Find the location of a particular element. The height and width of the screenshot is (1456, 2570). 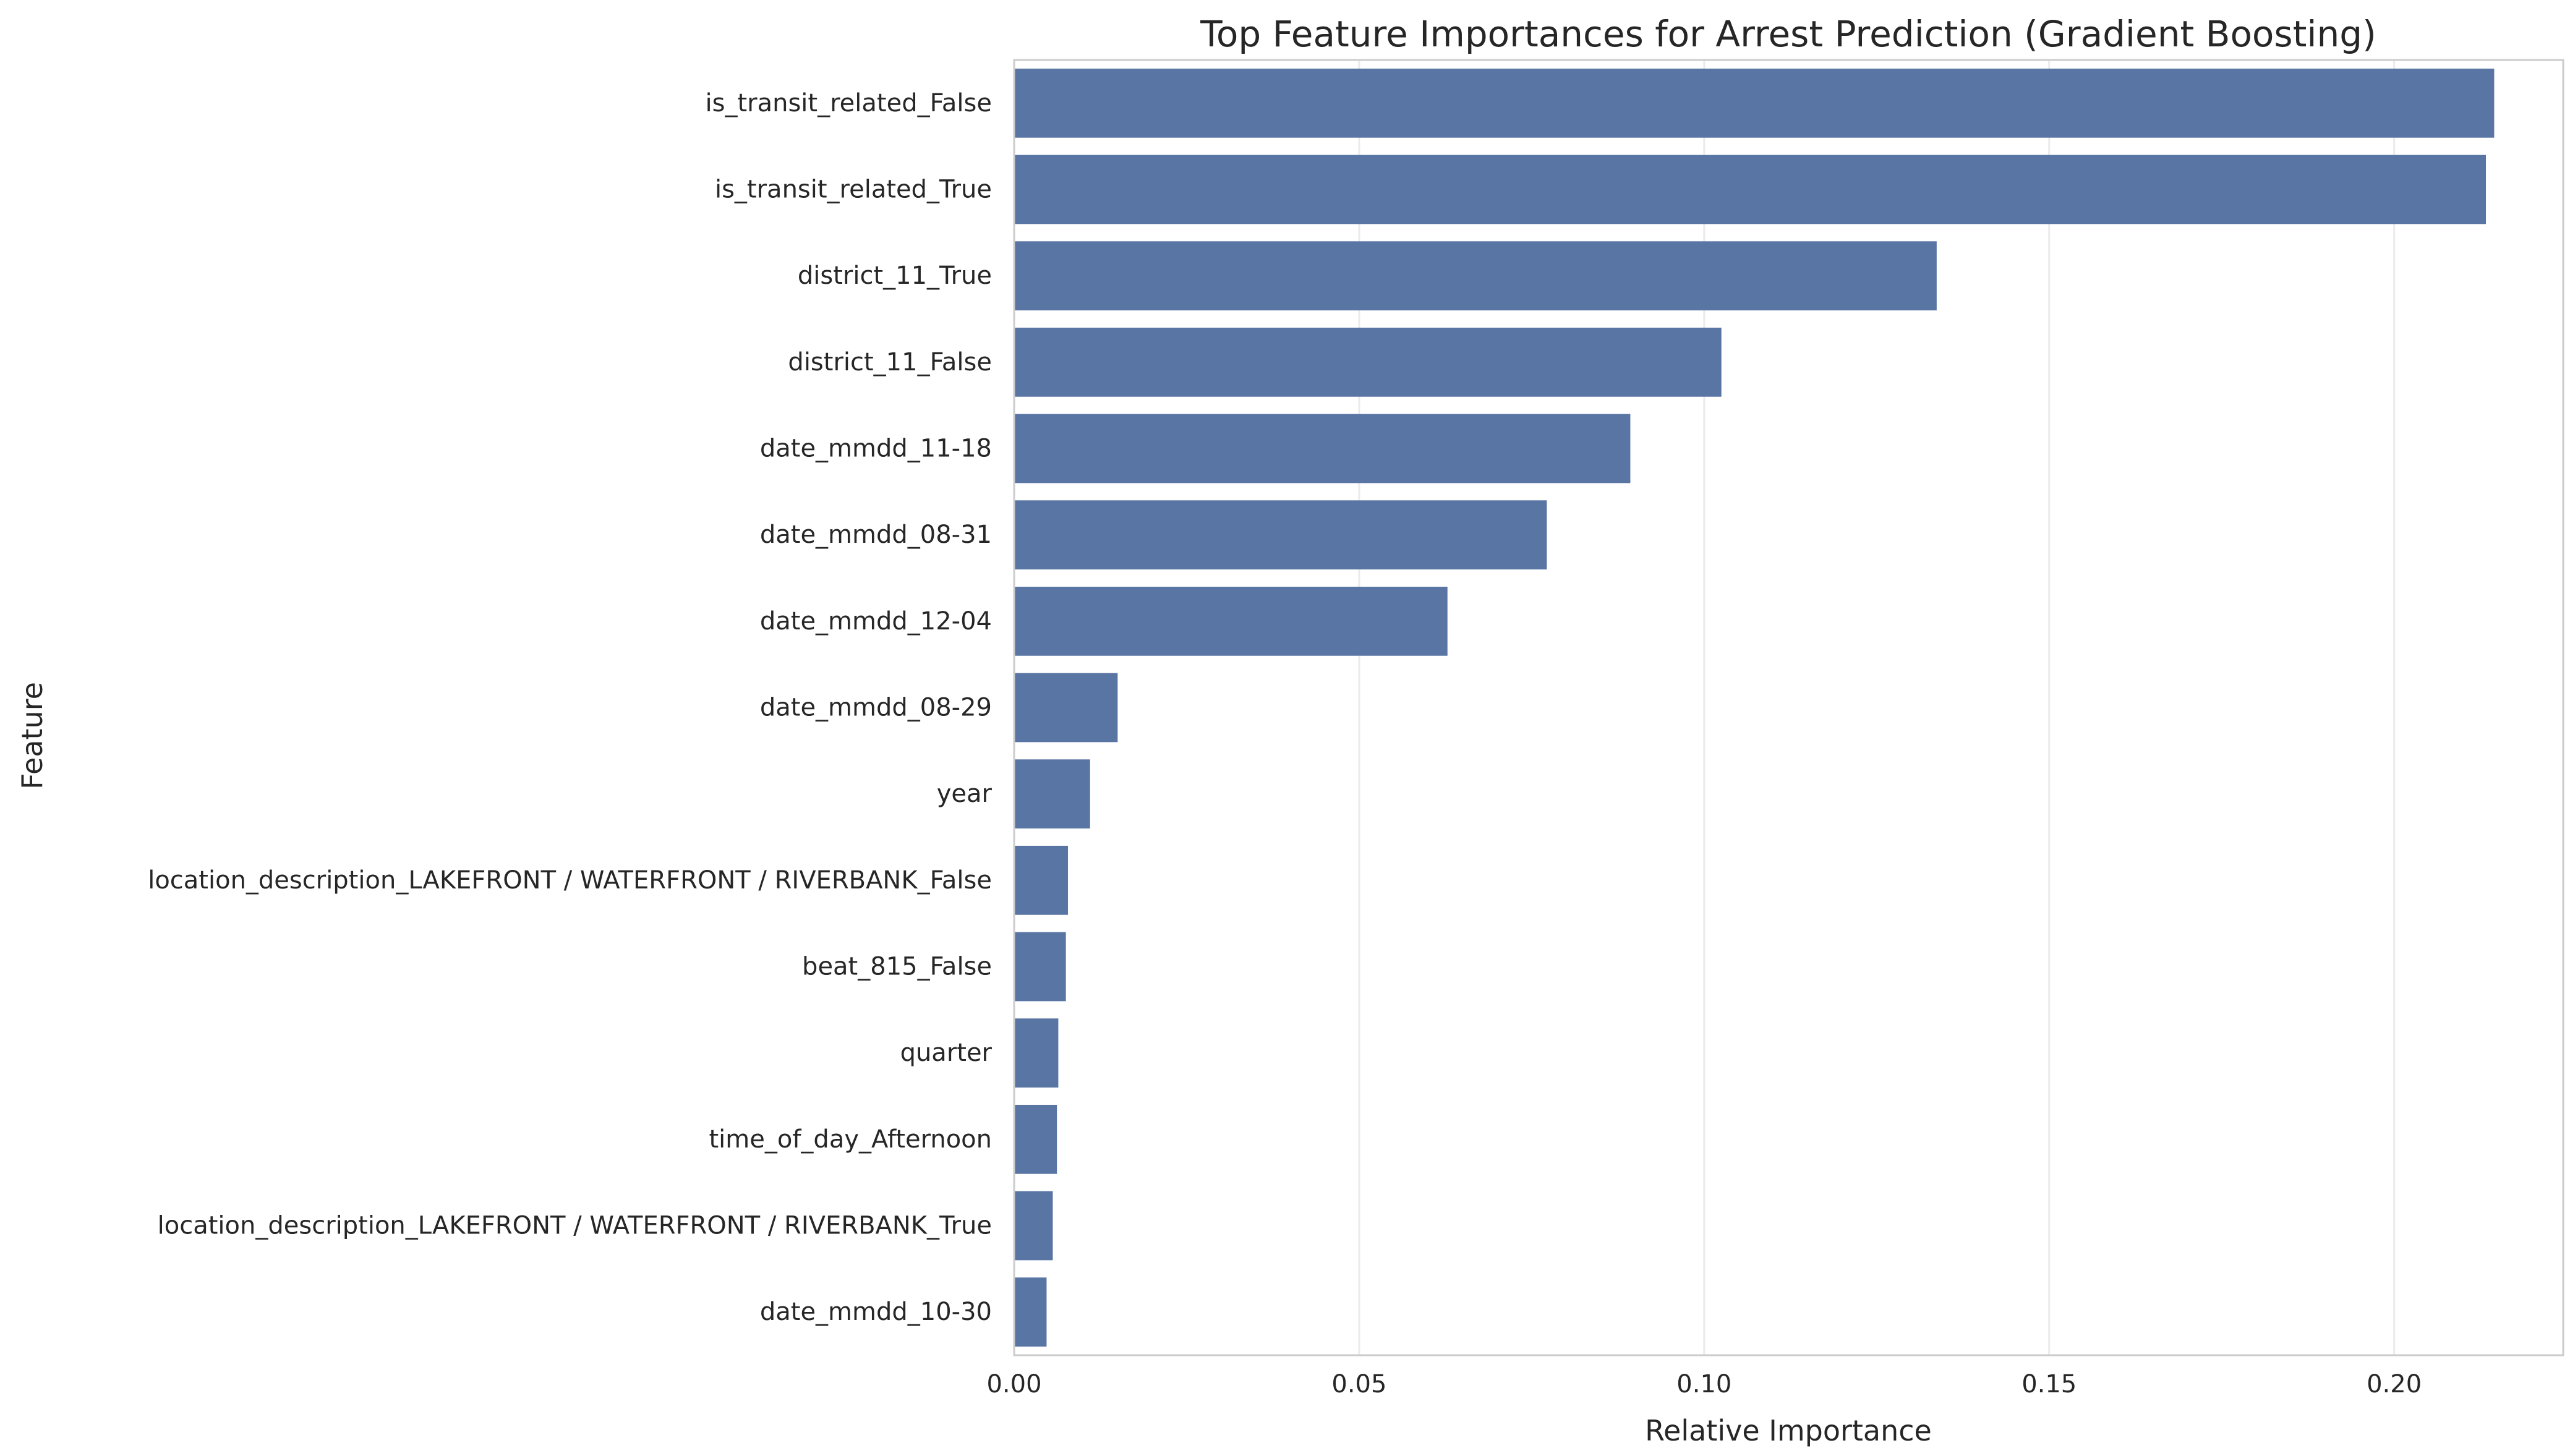

x-tick-label: 0.10 is located at coordinates (1704, 1384).